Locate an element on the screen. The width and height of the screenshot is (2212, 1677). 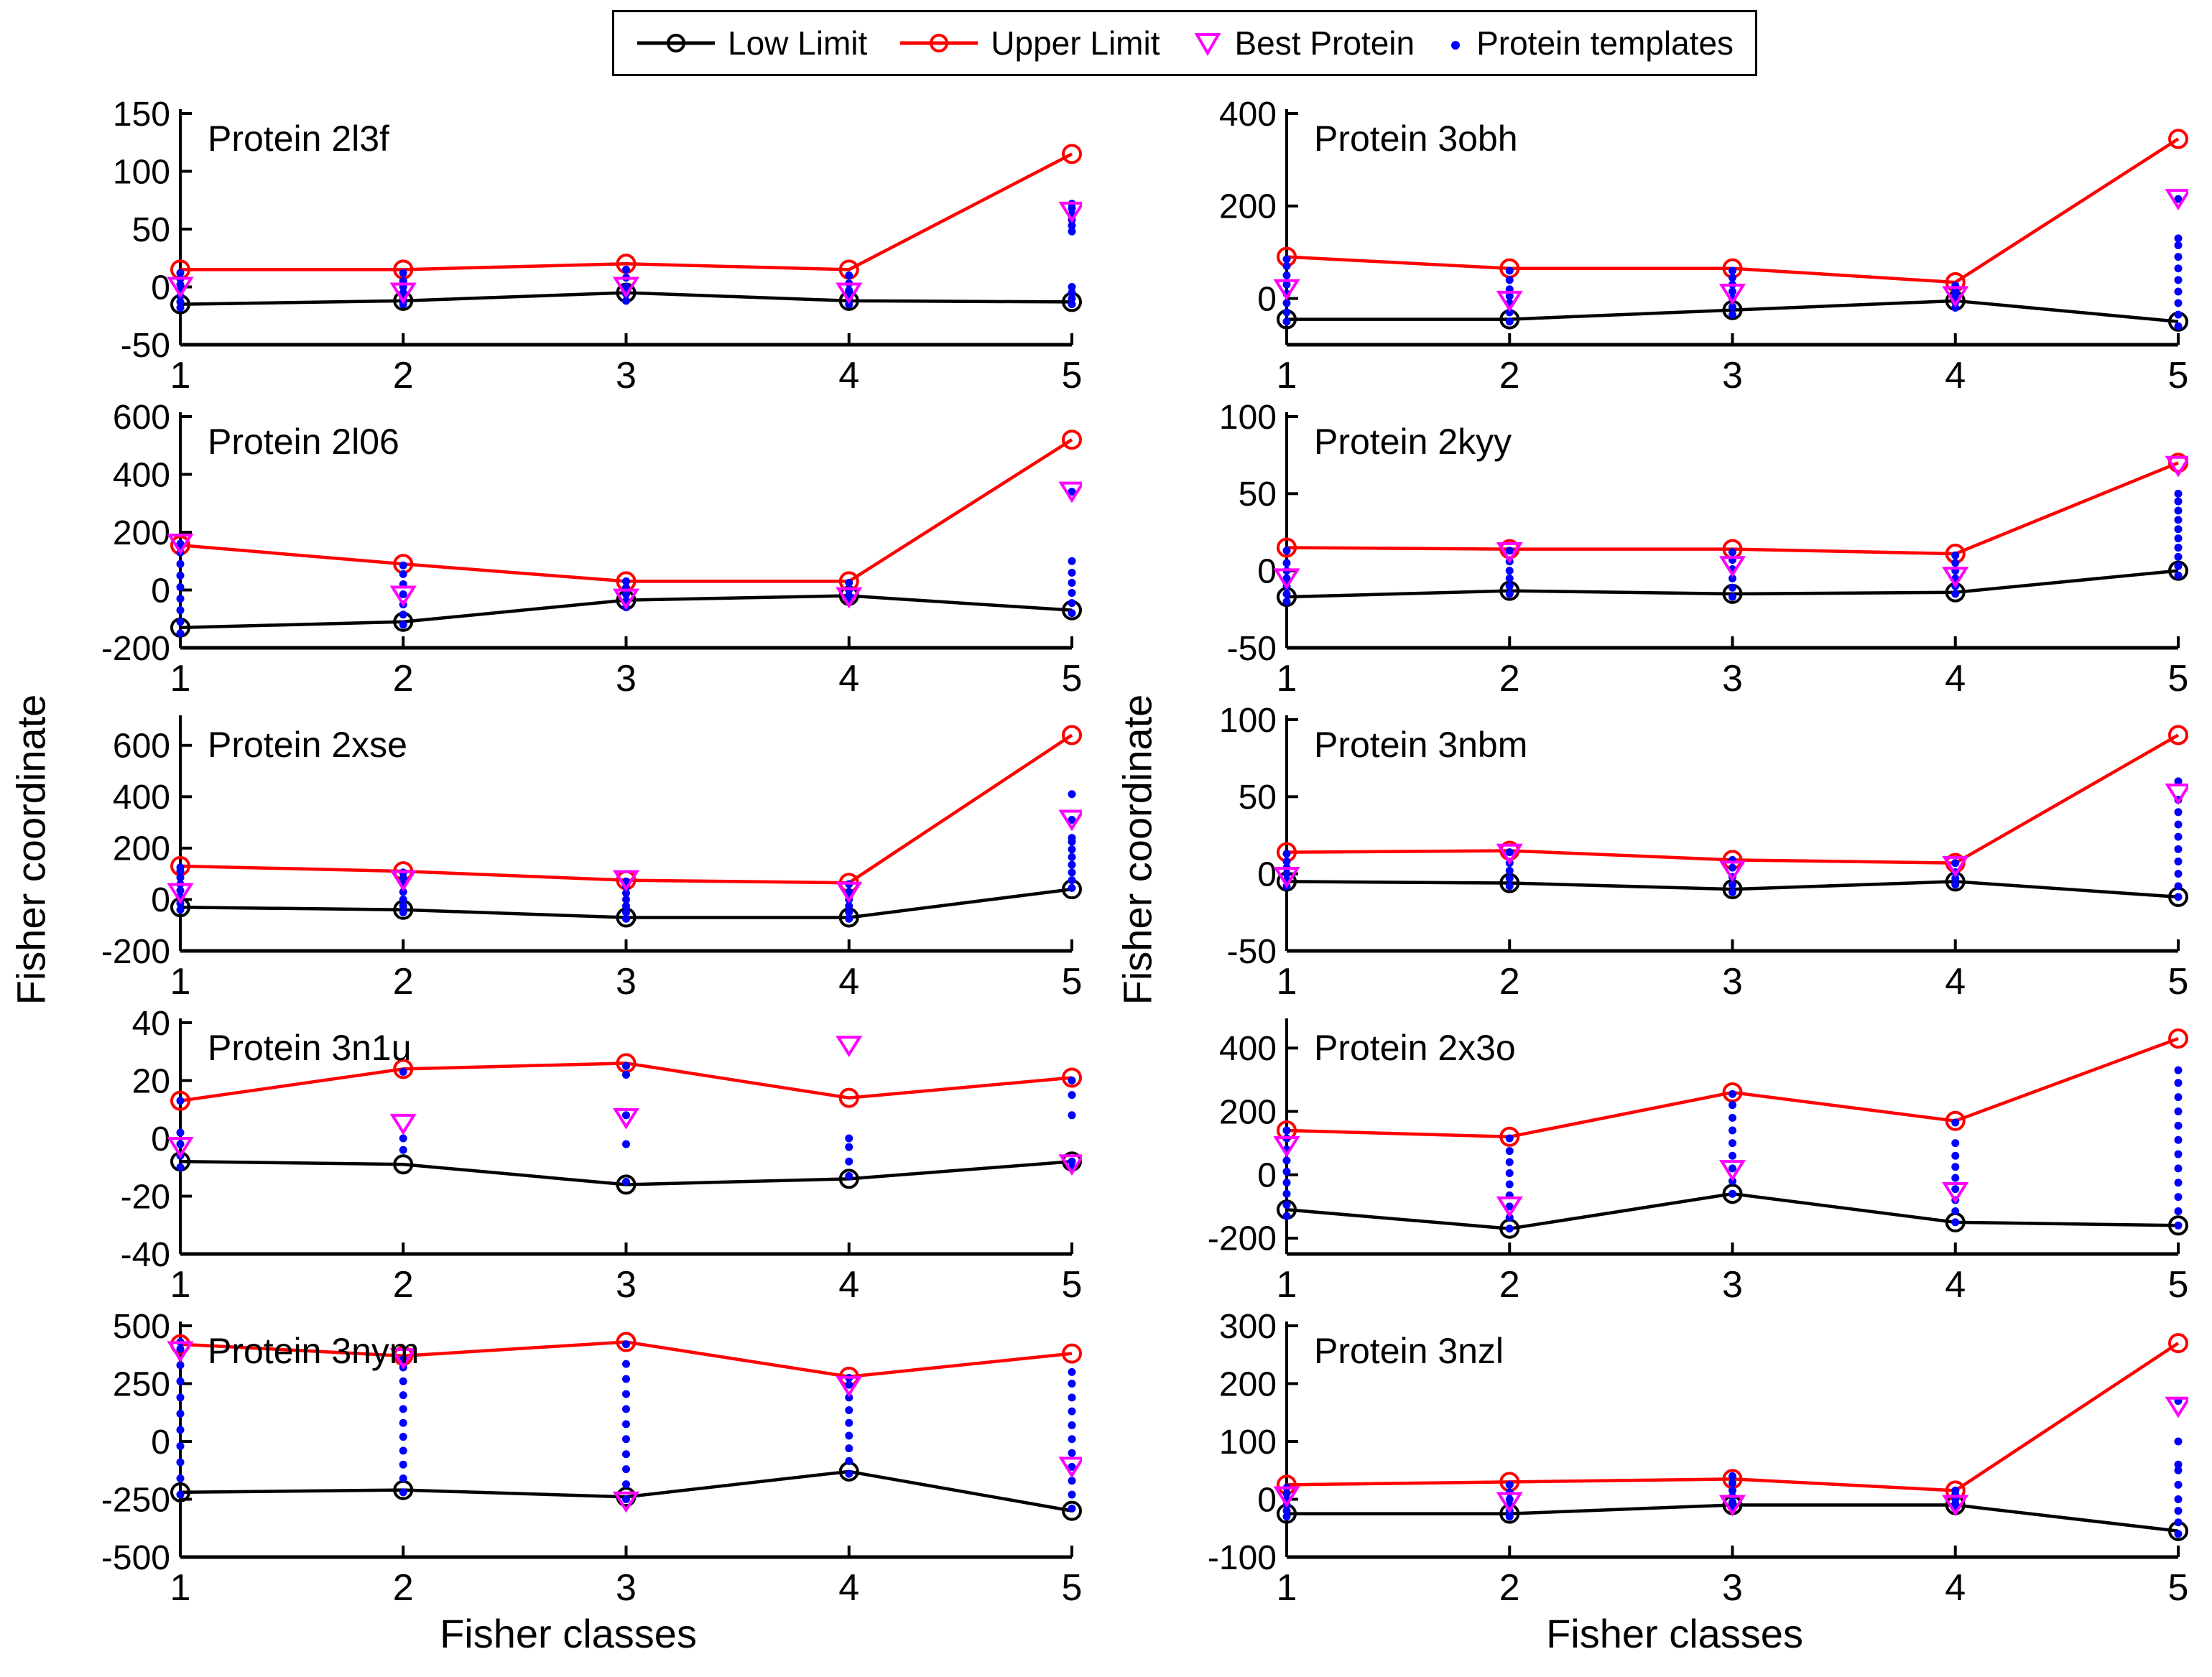
subplot-protein-3obh: 0 200 400 1 2 3 4 5 Protein 3obh is located at coordinates (1703, 245).